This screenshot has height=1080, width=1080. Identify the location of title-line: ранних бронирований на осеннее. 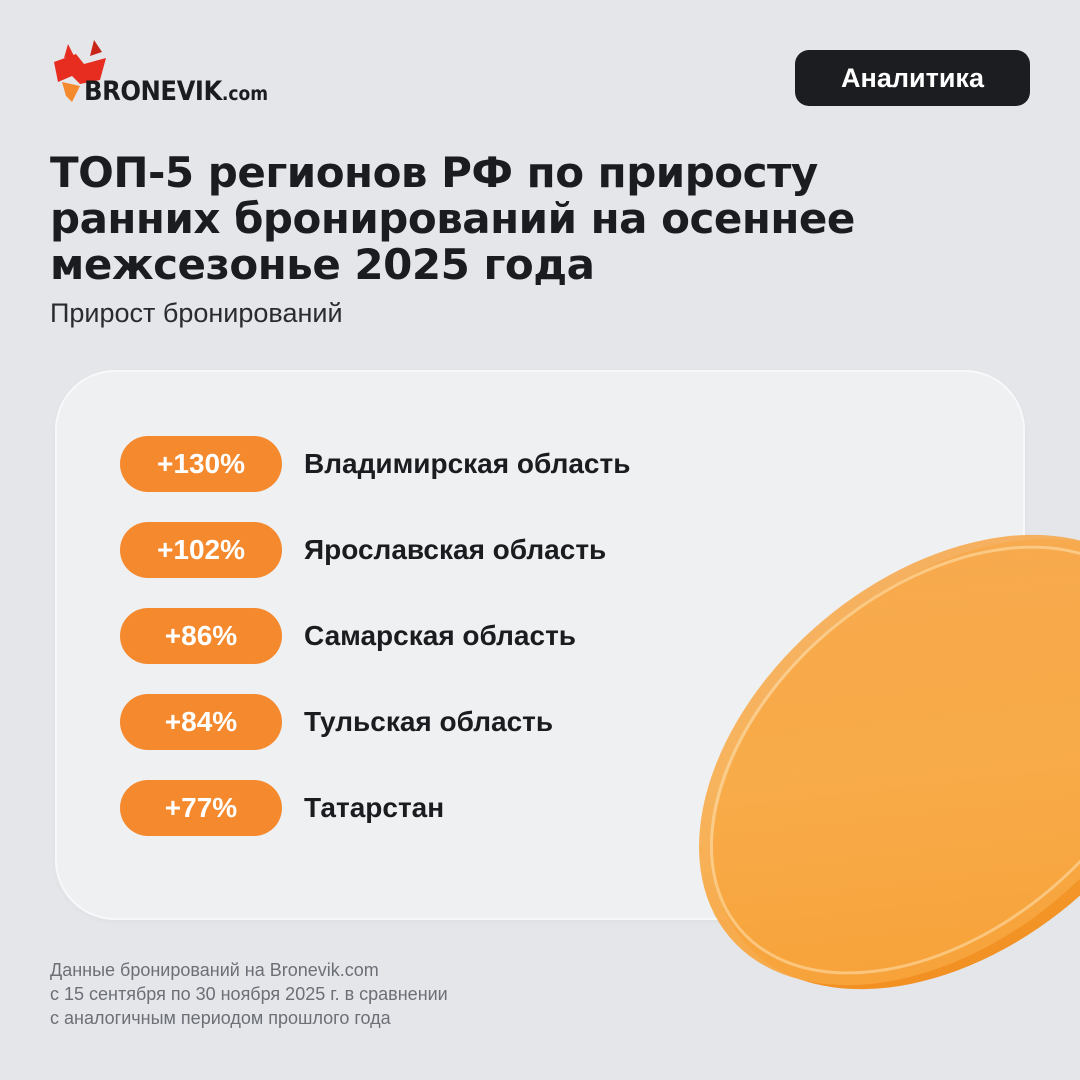
(452, 218).